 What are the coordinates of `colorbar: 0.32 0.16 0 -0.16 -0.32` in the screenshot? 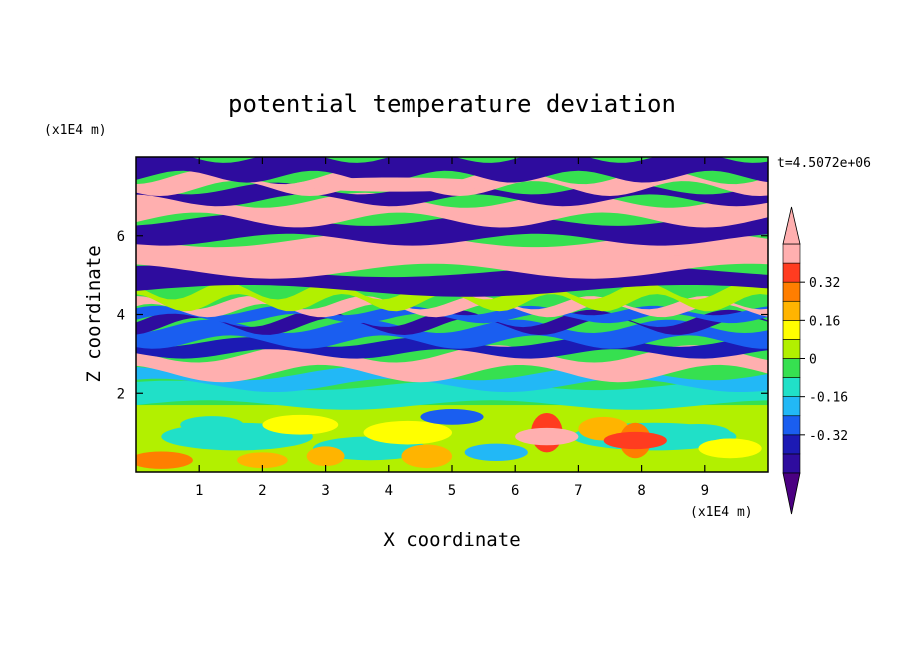 It's located at (815, 360).